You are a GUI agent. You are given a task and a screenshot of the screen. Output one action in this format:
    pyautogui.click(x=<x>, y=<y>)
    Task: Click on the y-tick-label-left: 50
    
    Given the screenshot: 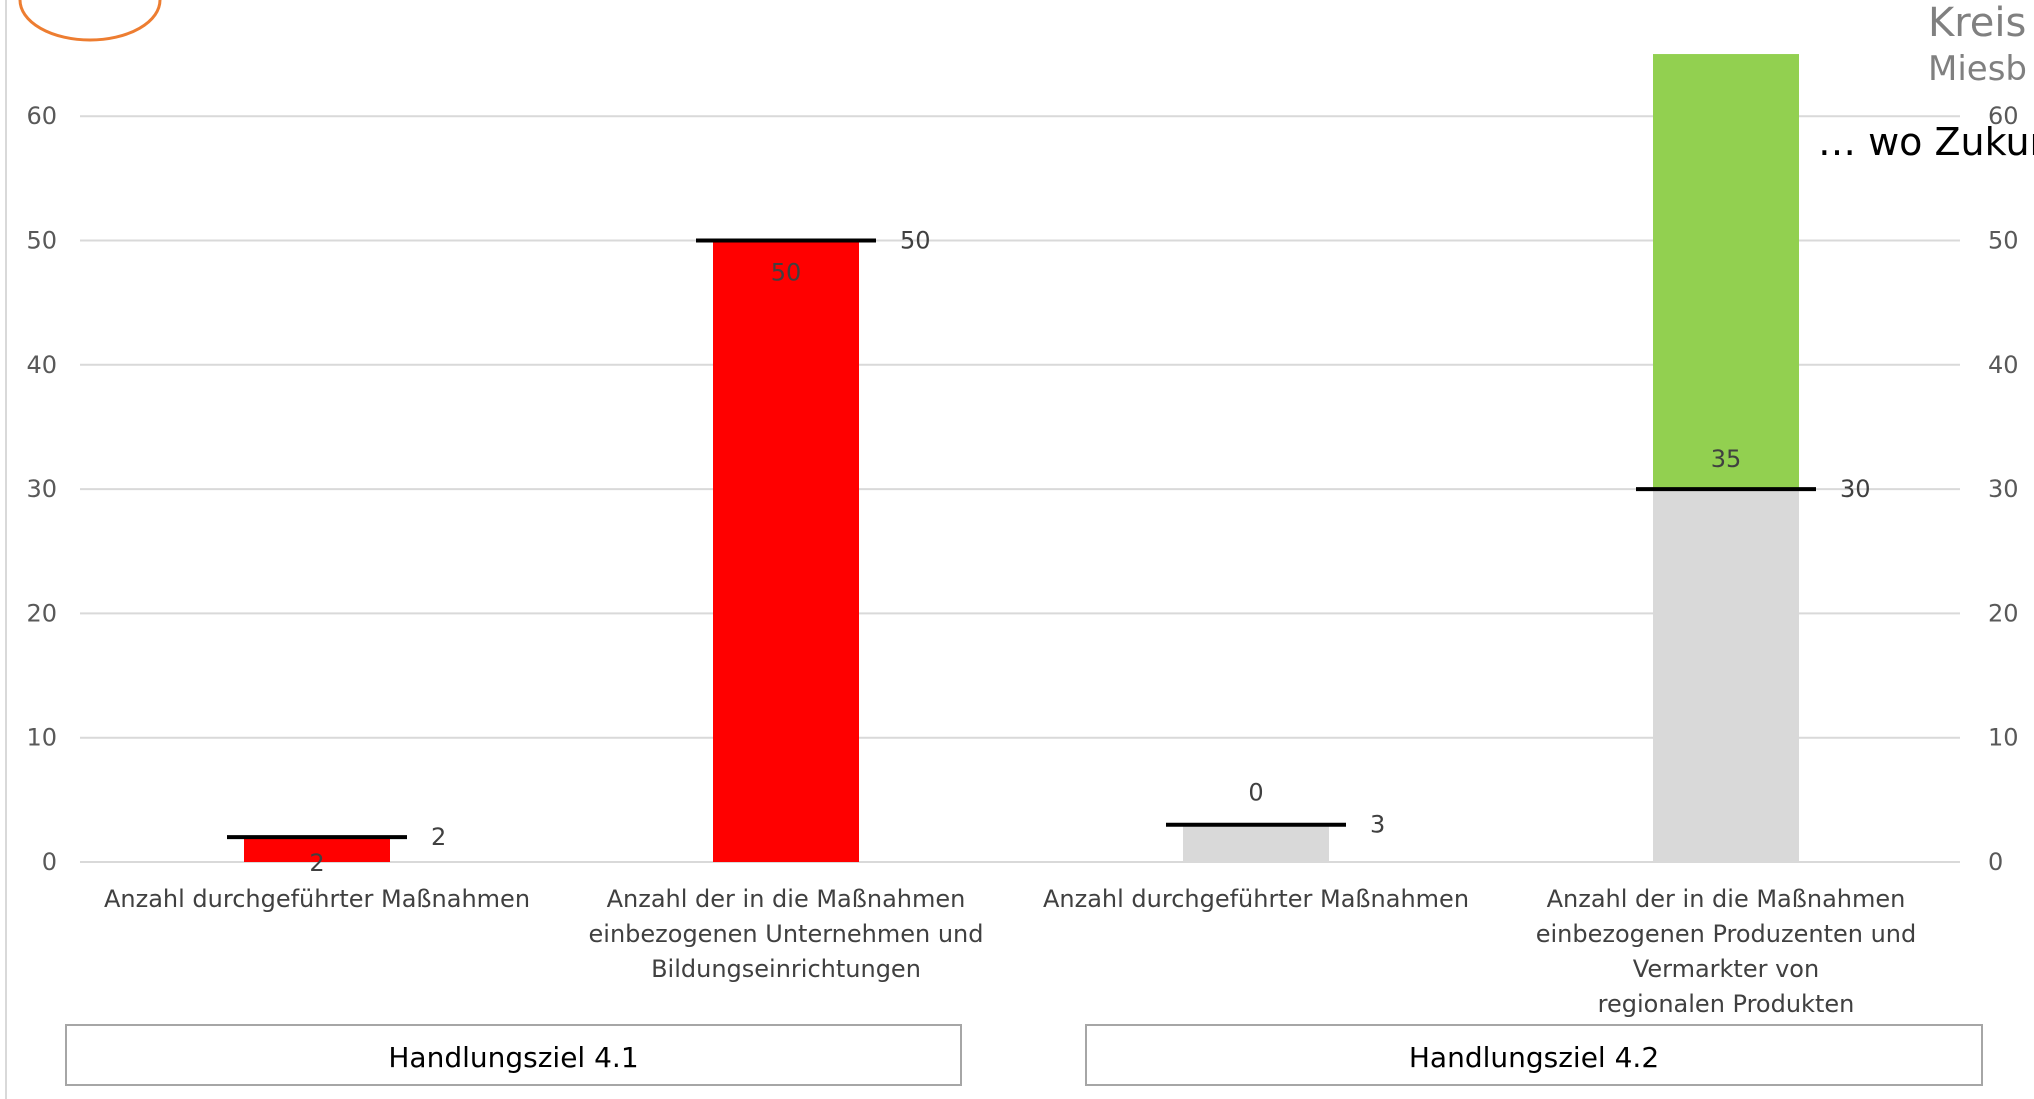 What is the action you would take?
    pyautogui.click(x=41, y=241)
    